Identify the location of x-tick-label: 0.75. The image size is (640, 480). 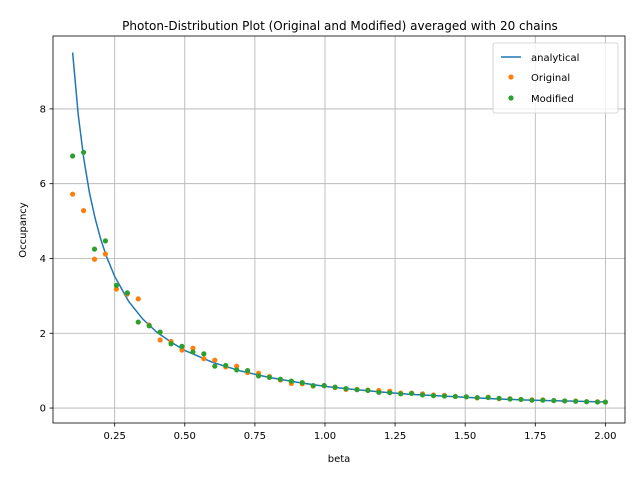
(255, 436).